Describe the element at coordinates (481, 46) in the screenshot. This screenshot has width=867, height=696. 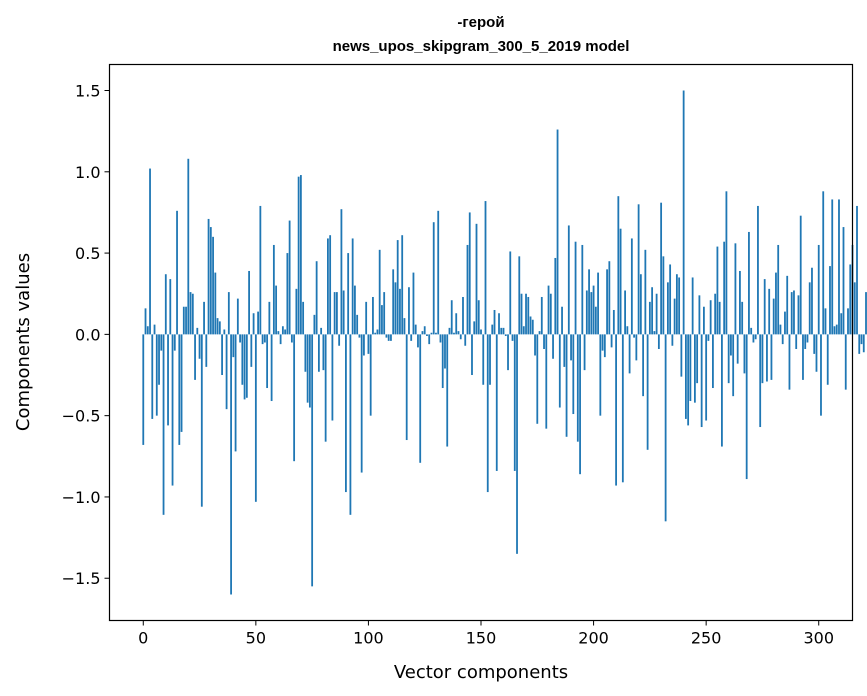
I see `chart-subtitle: news_upos_skipgram_300_5_2019 model` at that location.